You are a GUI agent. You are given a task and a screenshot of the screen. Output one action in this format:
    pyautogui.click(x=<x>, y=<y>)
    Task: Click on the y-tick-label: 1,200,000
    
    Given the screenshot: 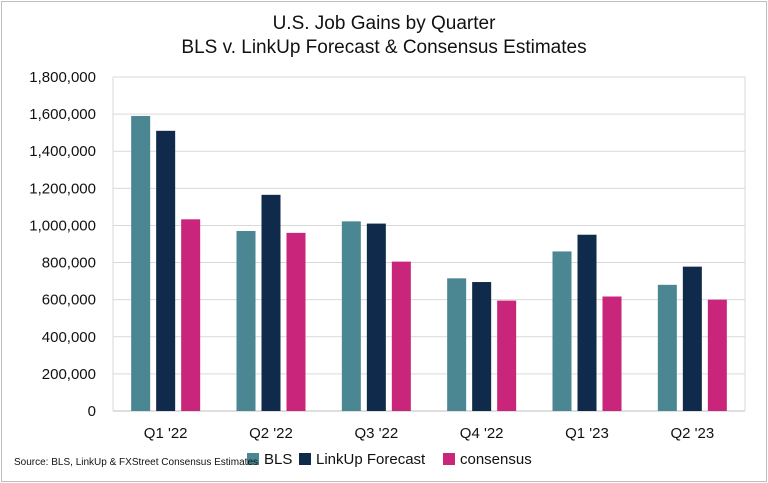 What is the action you would take?
    pyautogui.click(x=62, y=188)
    